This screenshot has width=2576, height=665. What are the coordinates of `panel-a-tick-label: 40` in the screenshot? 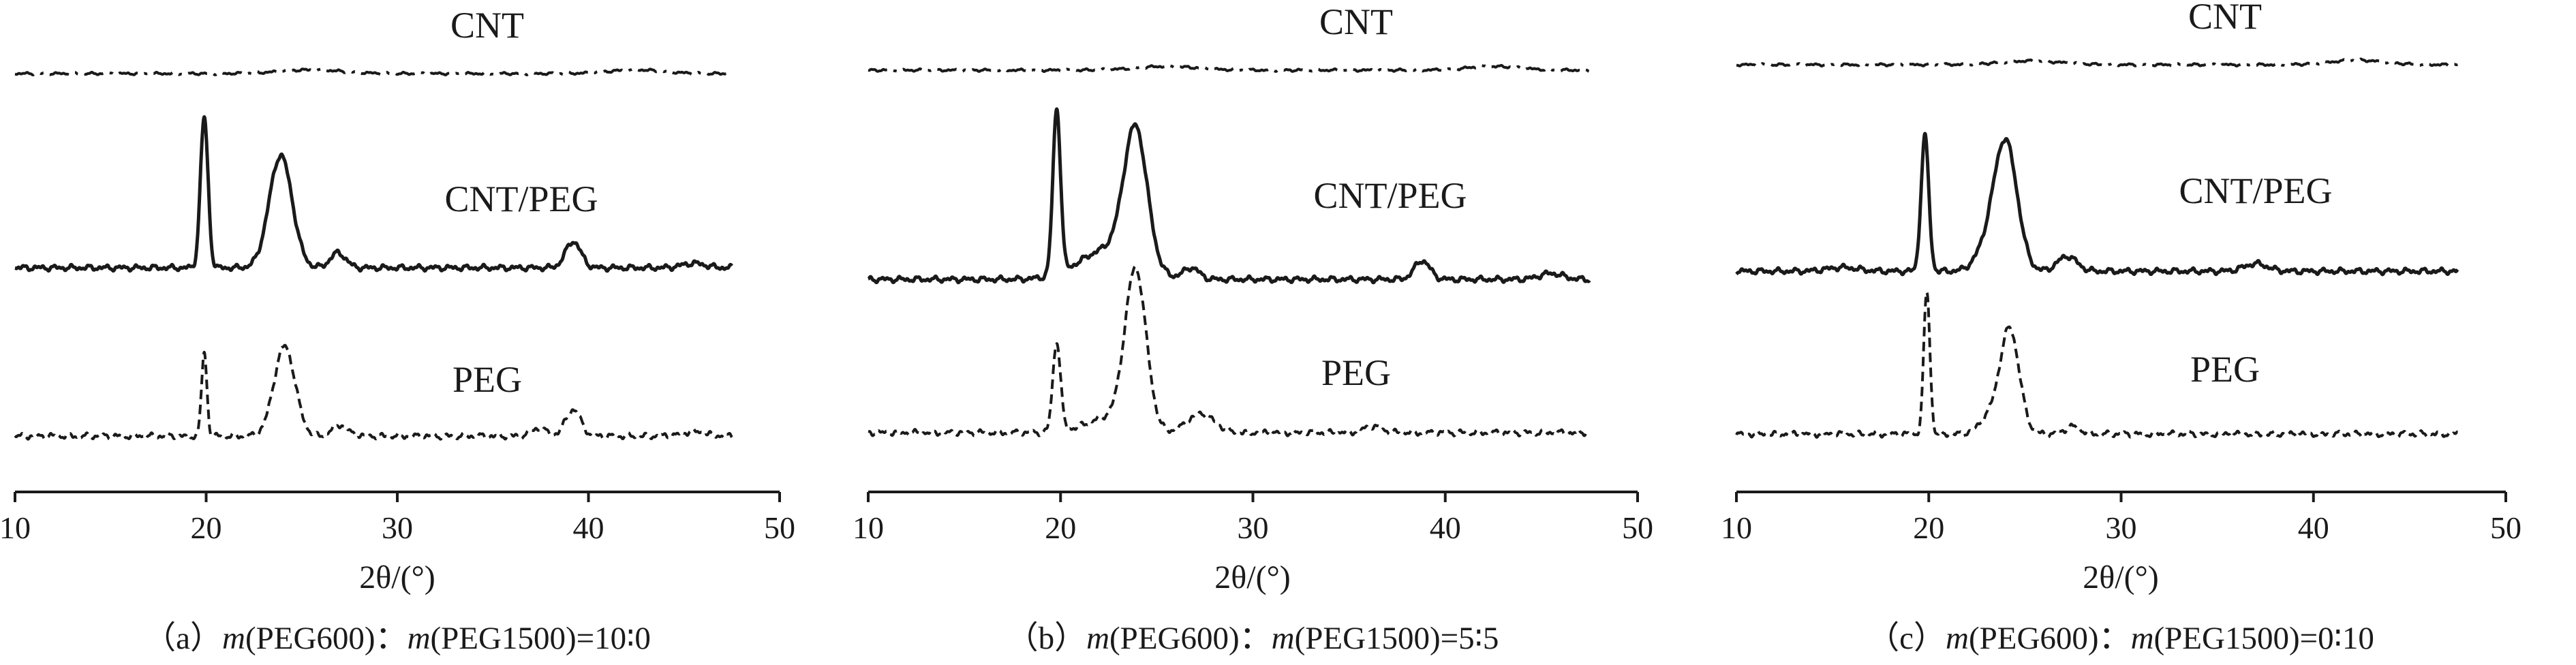 It's located at (588, 527).